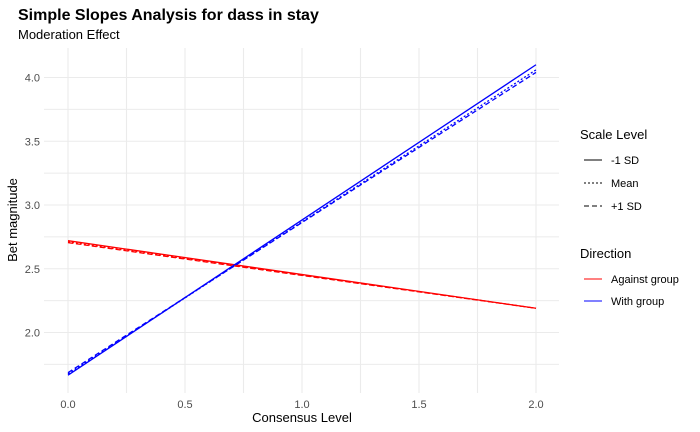  I want to click on legend-label-with-group: With group, so click(637, 302).